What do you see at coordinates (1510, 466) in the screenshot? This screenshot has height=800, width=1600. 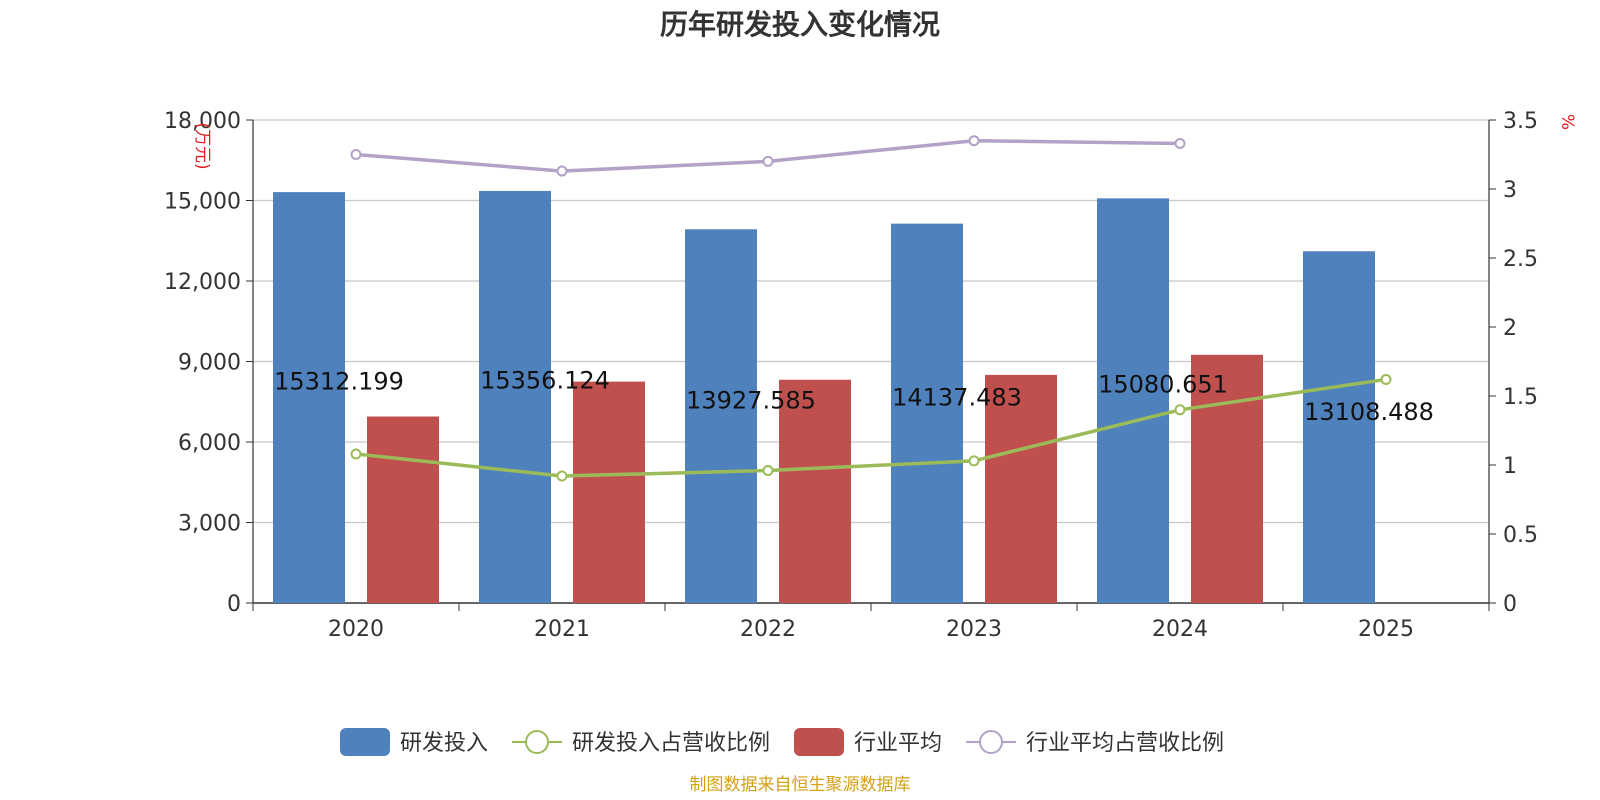 I see `y-right-tick-label: 1` at bounding box center [1510, 466].